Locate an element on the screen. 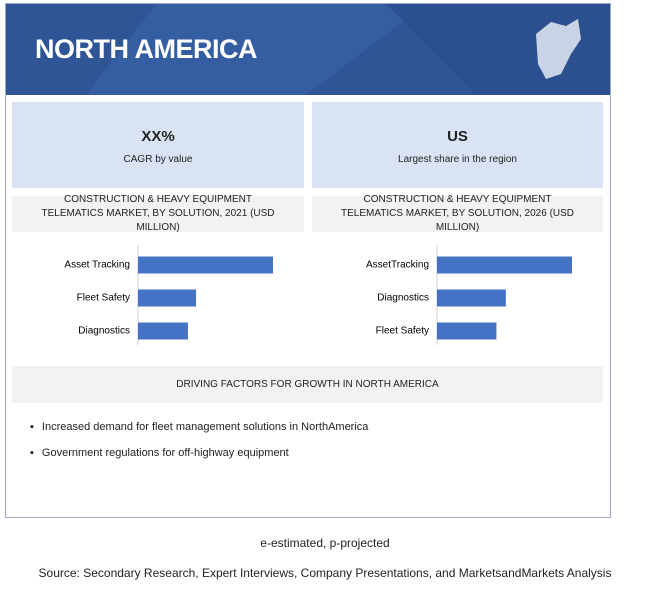 Image resolution: width=650 pixels, height=589 pixels. header-background is located at coordinates (348, 49).